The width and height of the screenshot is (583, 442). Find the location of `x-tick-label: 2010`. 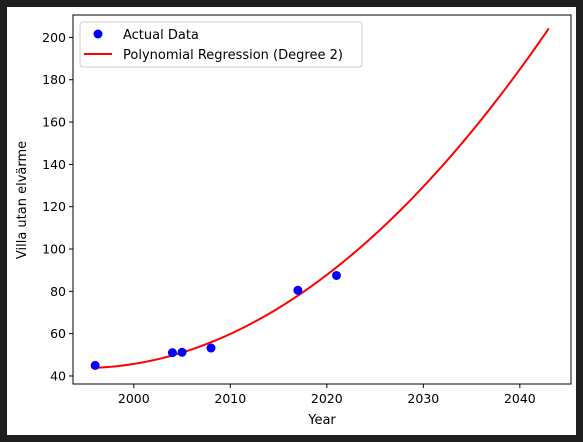

x-tick-label: 2010 is located at coordinates (230, 398).